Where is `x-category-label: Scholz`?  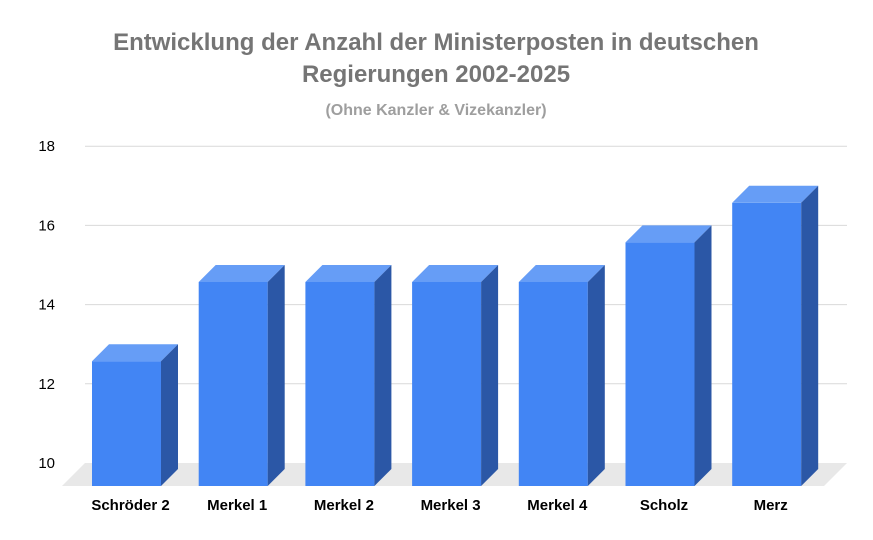 x-category-label: Scholz is located at coordinates (664, 505).